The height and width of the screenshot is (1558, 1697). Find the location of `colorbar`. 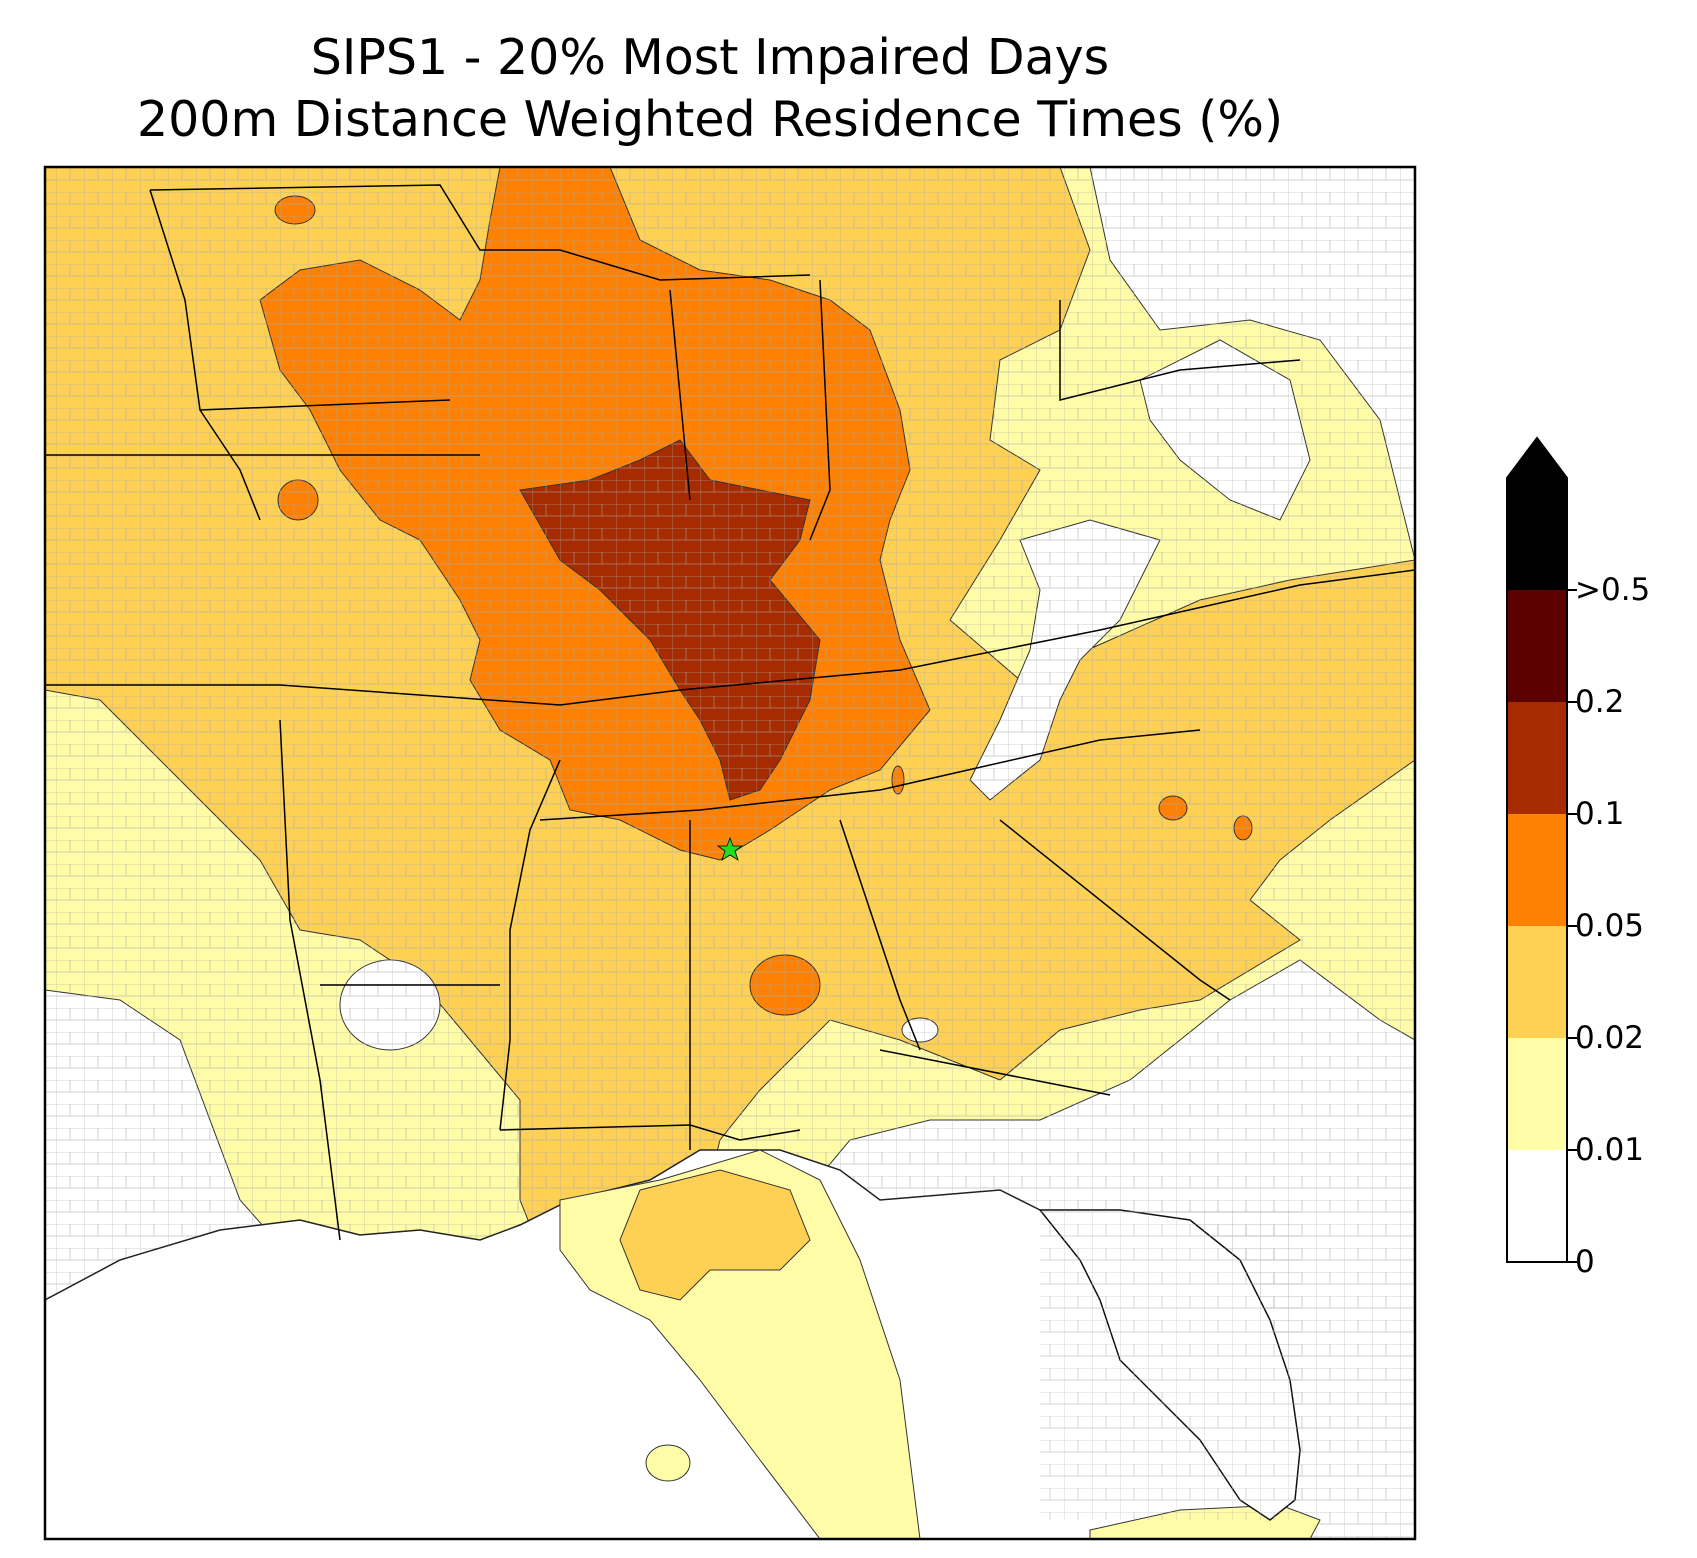

colorbar is located at coordinates (1541, 849).